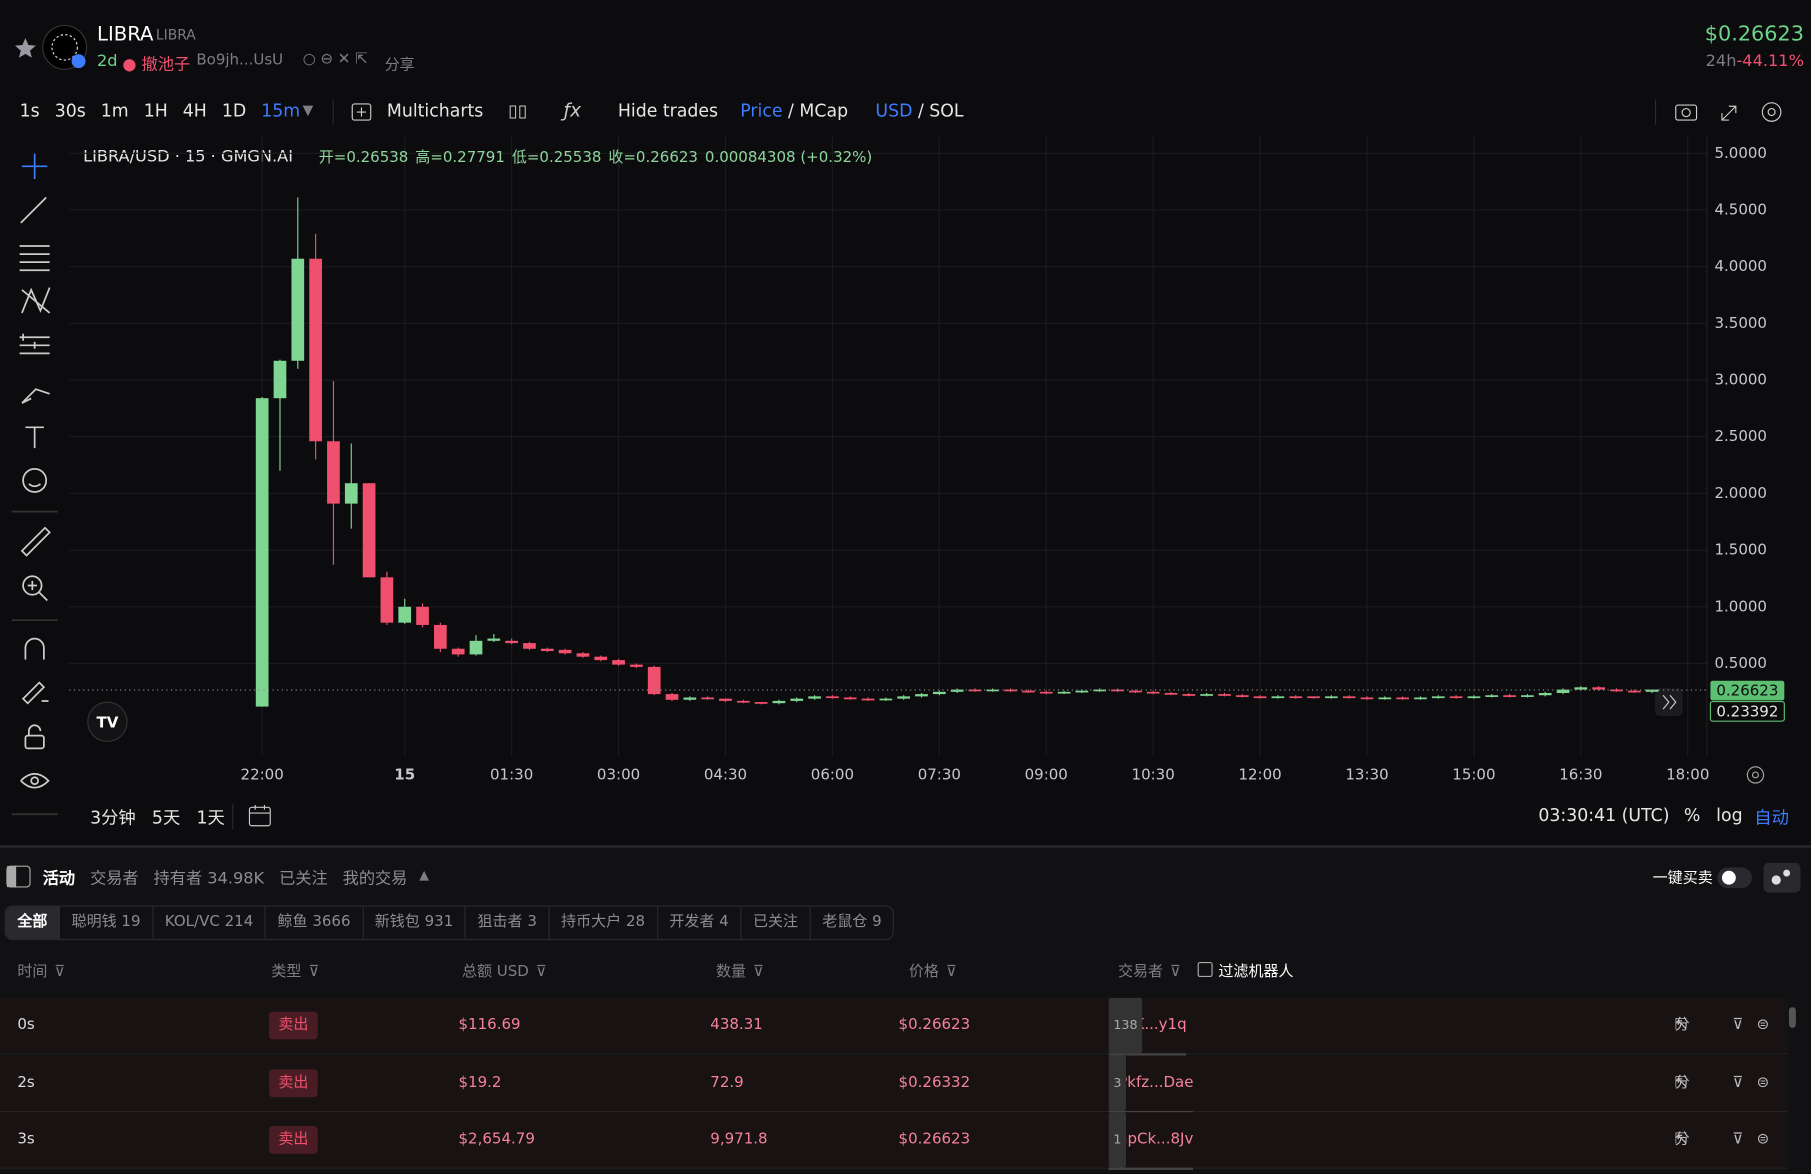 This screenshot has width=1811, height=1174. What do you see at coordinates (281, 111) in the screenshot?
I see `interval: 15m` at bounding box center [281, 111].